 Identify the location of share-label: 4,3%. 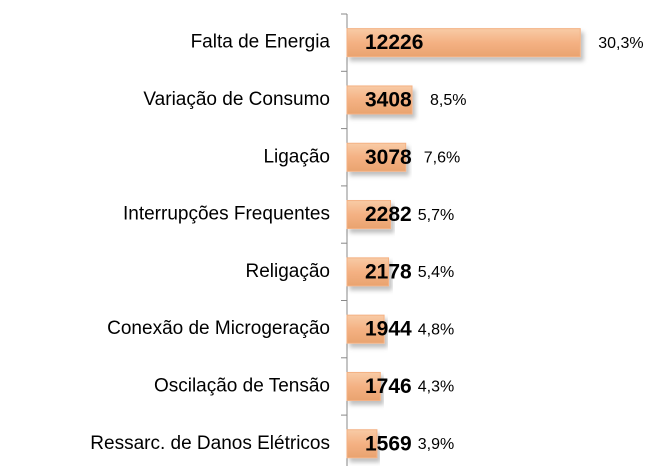
(436, 387).